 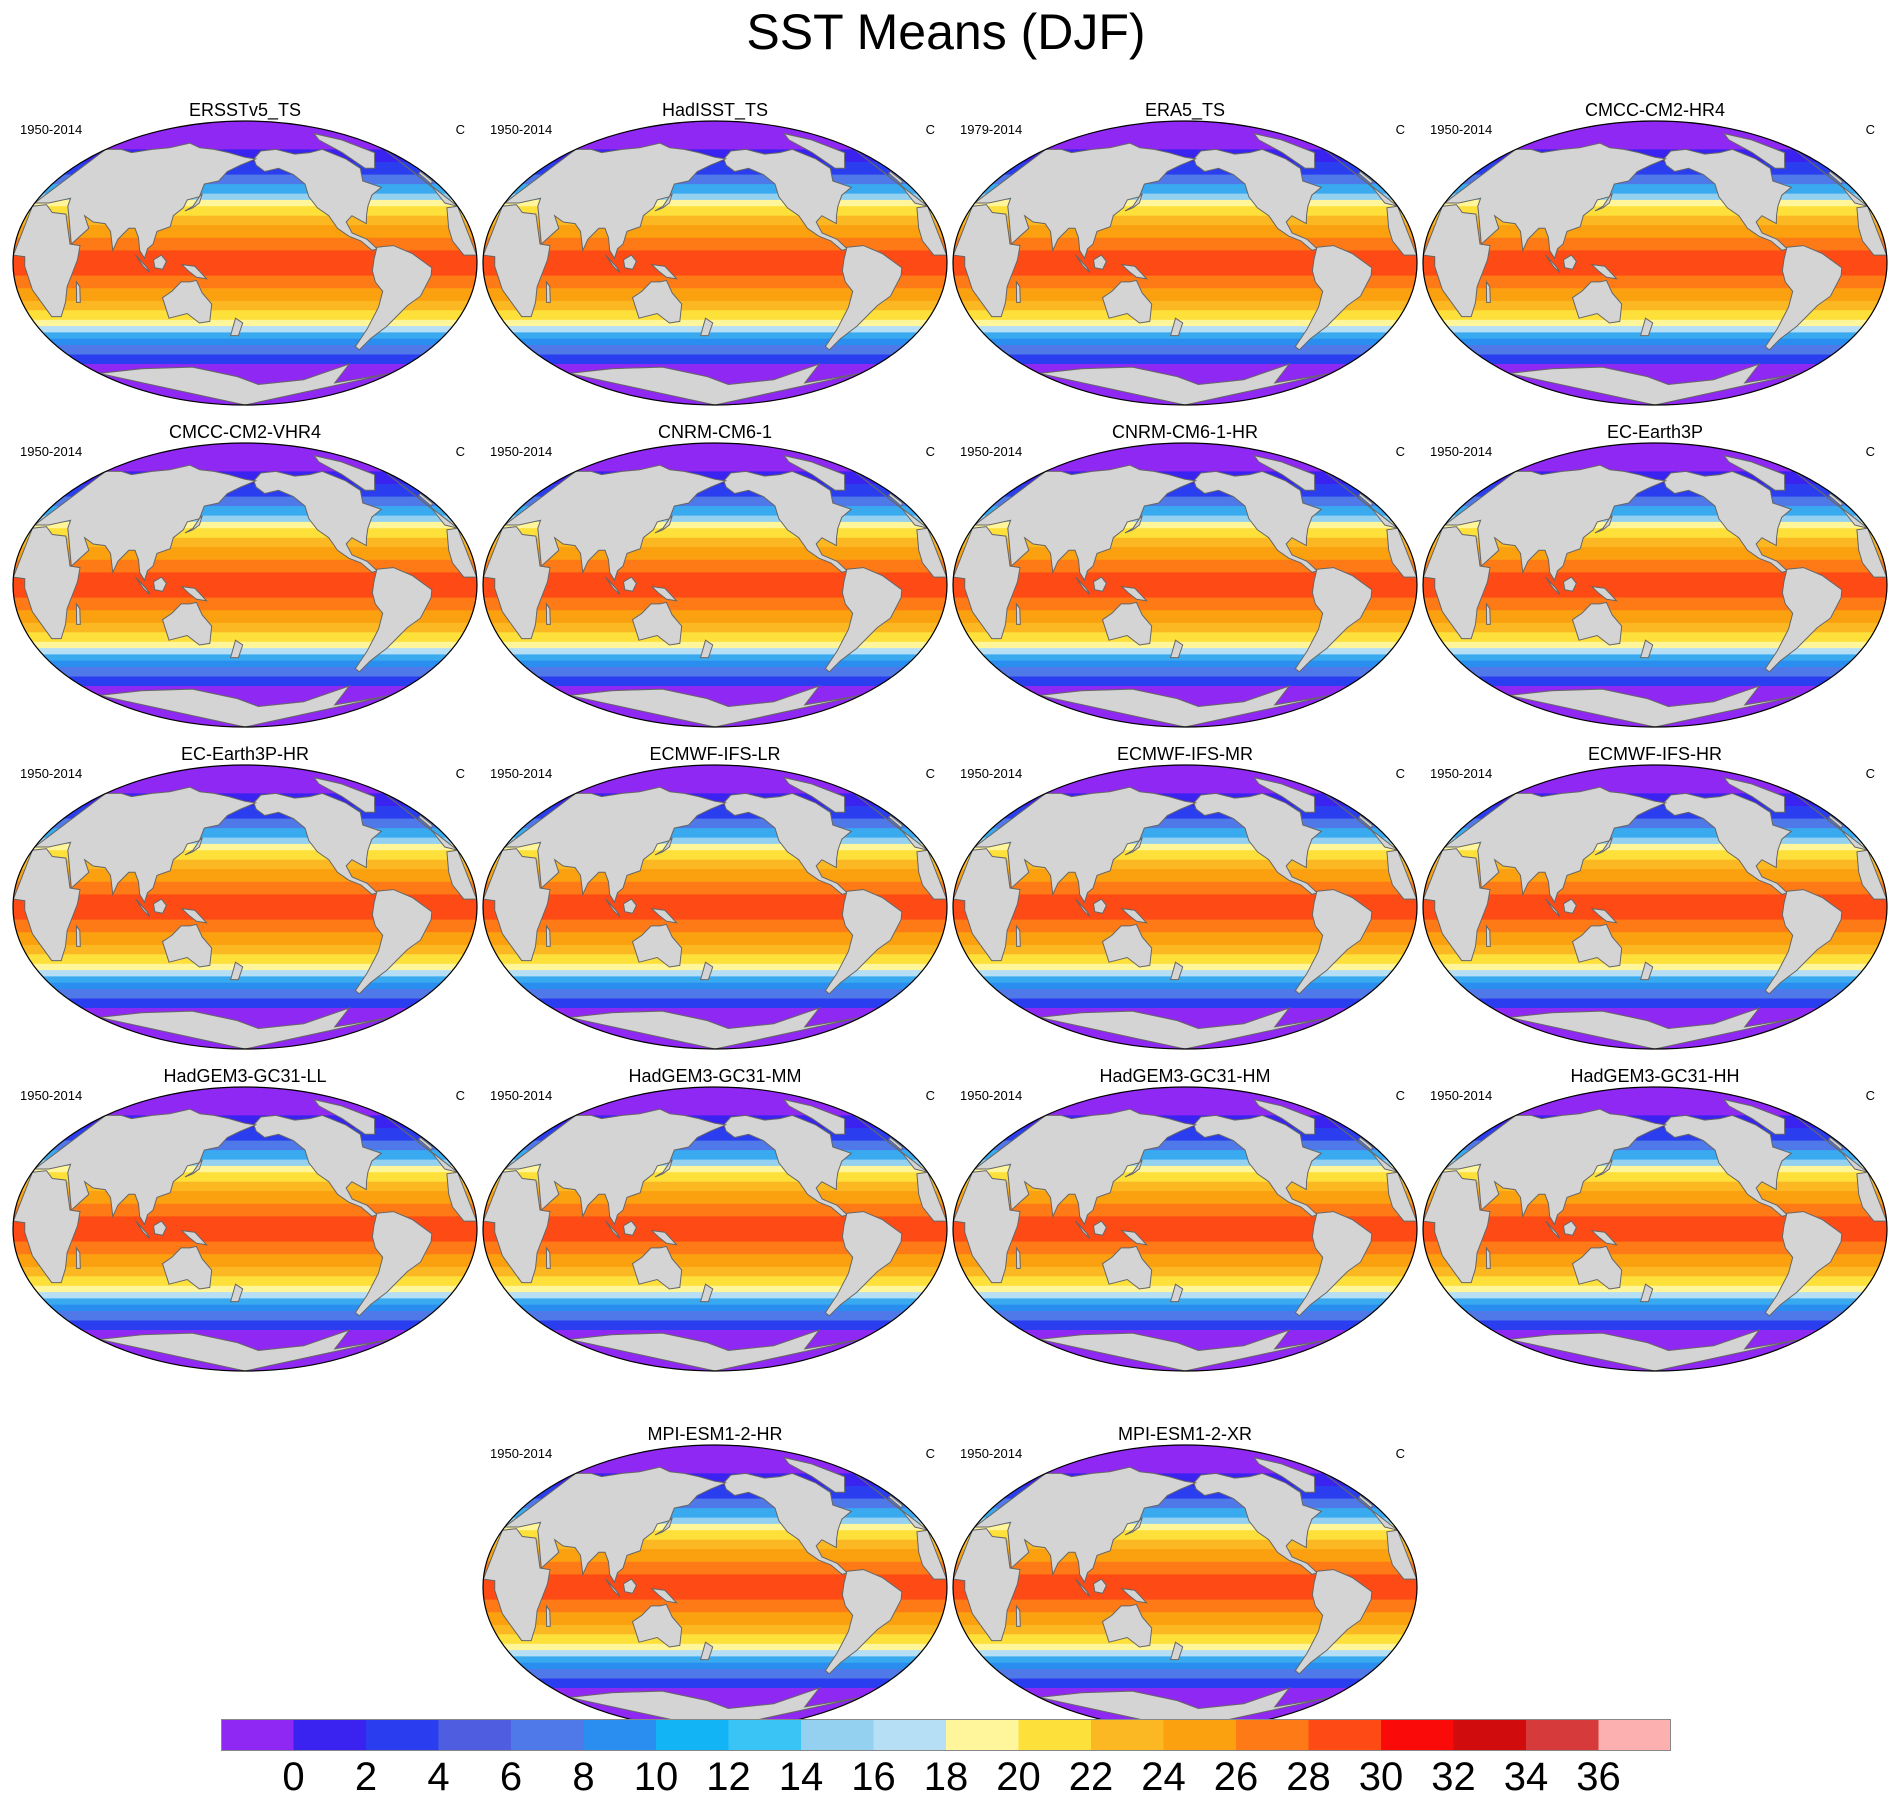 I want to click on panel-title: CNRM-CM6-1, so click(x=715, y=432).